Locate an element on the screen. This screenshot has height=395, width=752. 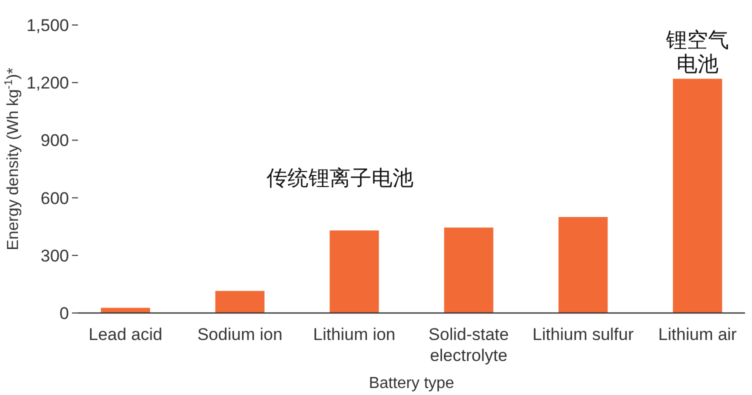
y-tick-label: 900 is located at coordinates (54, 140).